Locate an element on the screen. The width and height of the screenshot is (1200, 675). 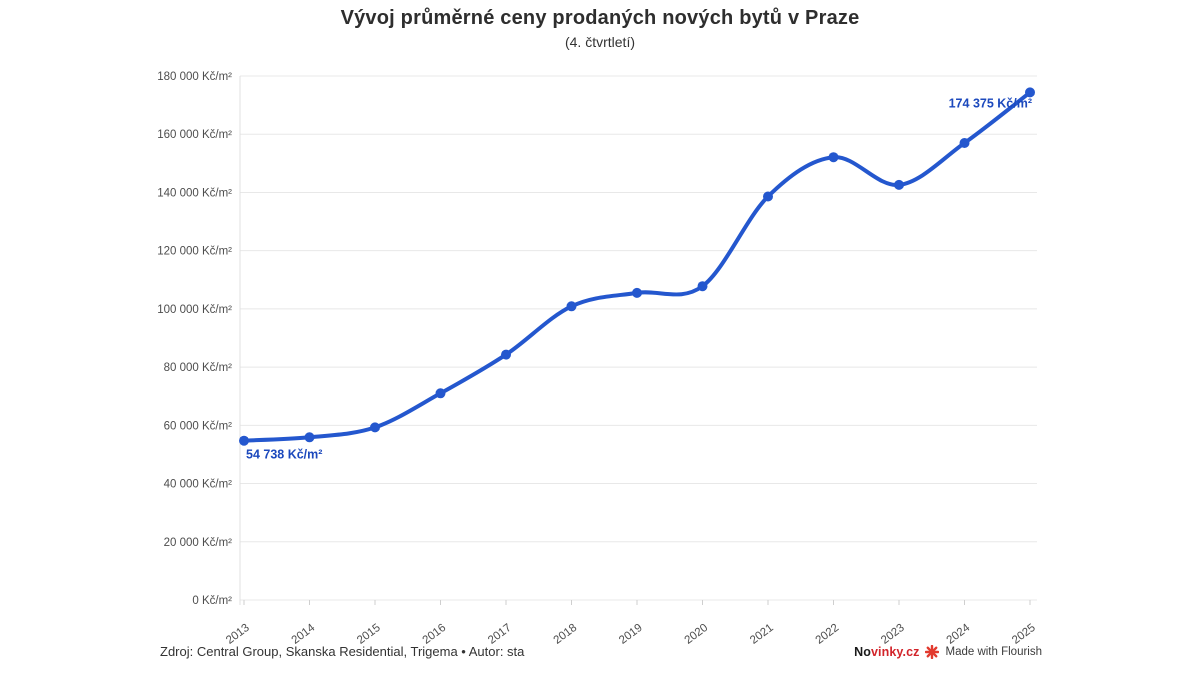
y-axis-label: 80 000 Kč/m² is located at coordinates (198, 368).